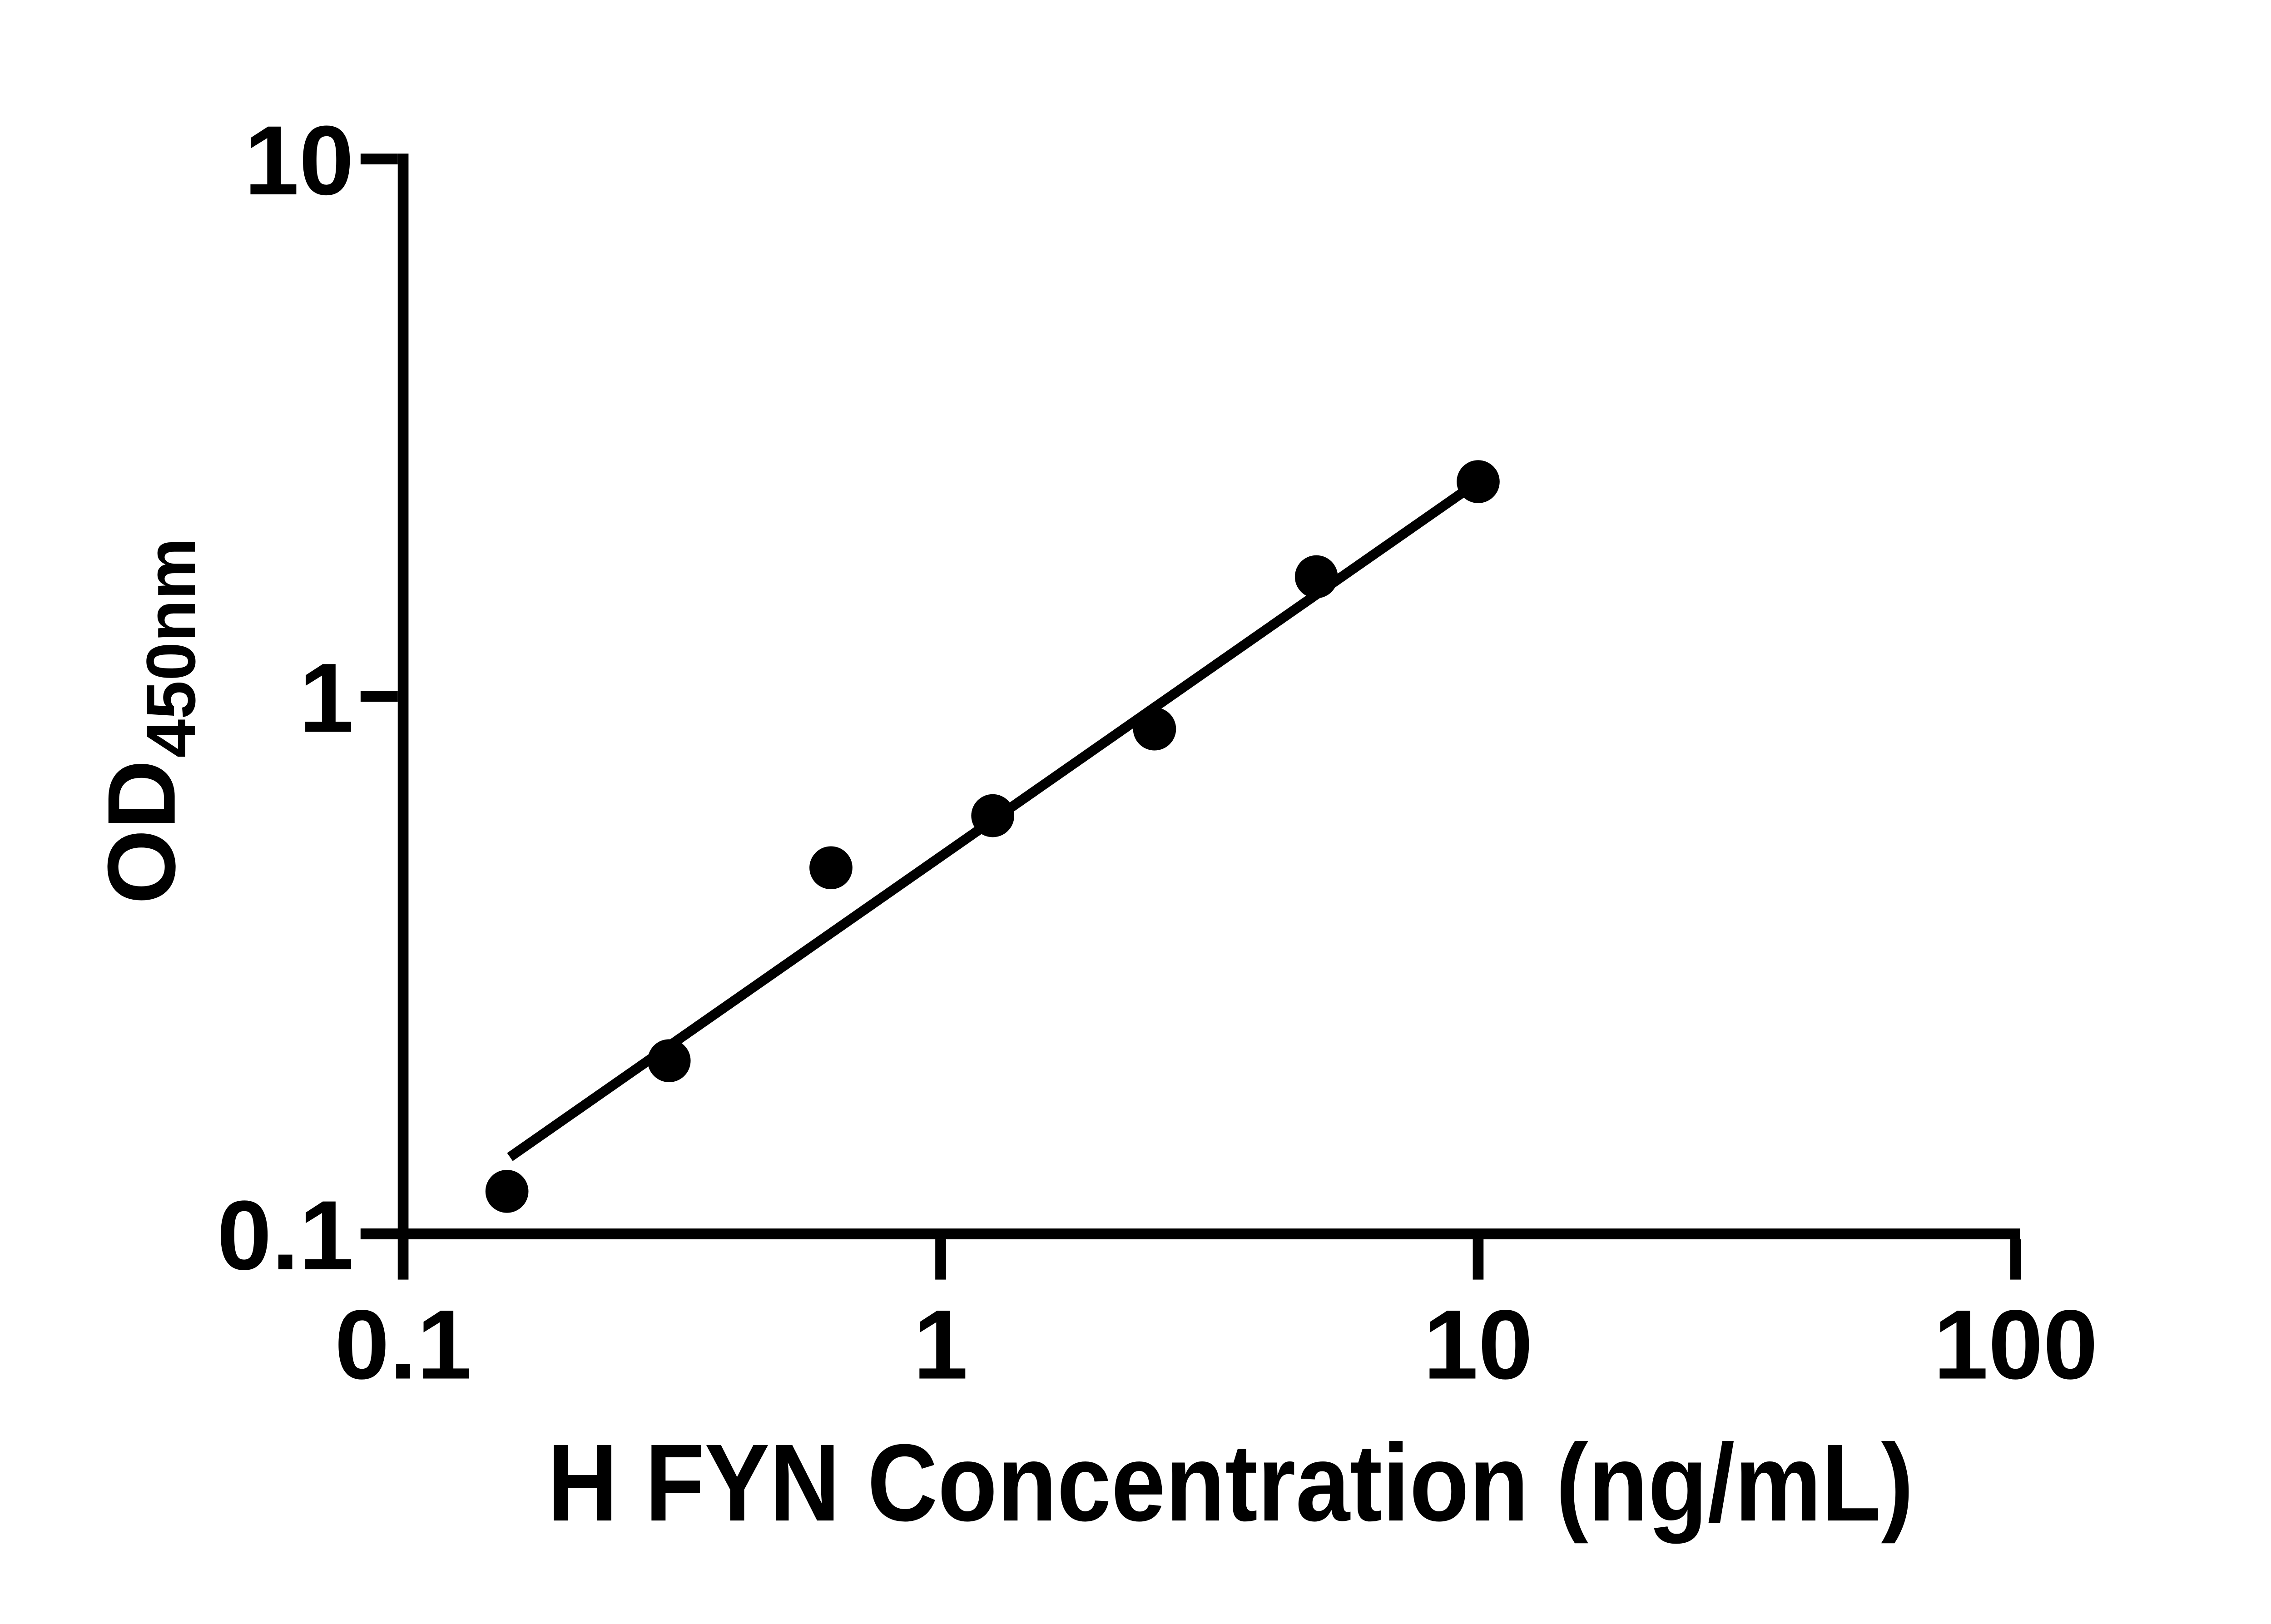 Image resolution: width=2271 pixels, height=1624 pixels. I want to click on y-tick-label: 10, so click(299, 160).